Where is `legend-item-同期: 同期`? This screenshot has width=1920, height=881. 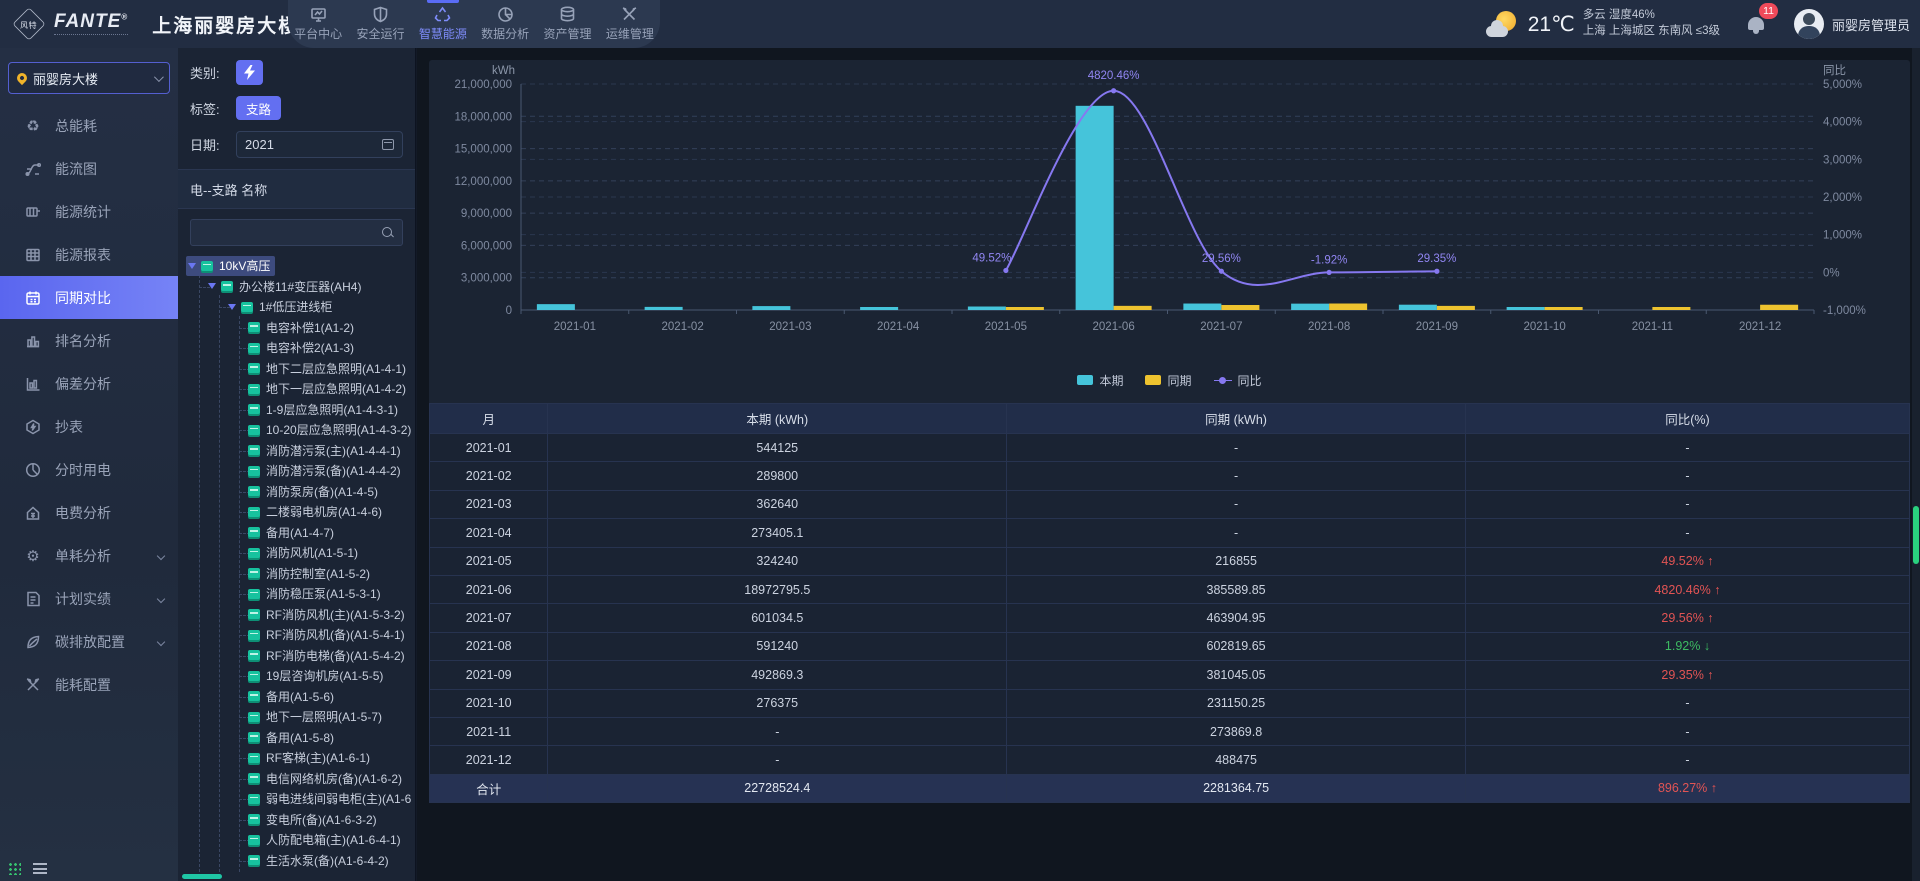
legend-item-同期: 同期 is located at coordinates (1168, 380).